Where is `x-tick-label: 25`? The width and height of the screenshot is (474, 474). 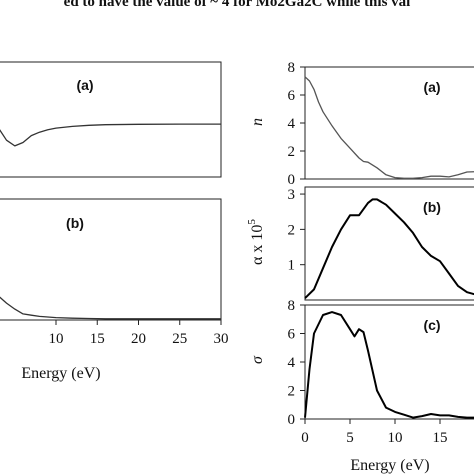 x-tick-label: 25 is located at coordinates (179, 339).